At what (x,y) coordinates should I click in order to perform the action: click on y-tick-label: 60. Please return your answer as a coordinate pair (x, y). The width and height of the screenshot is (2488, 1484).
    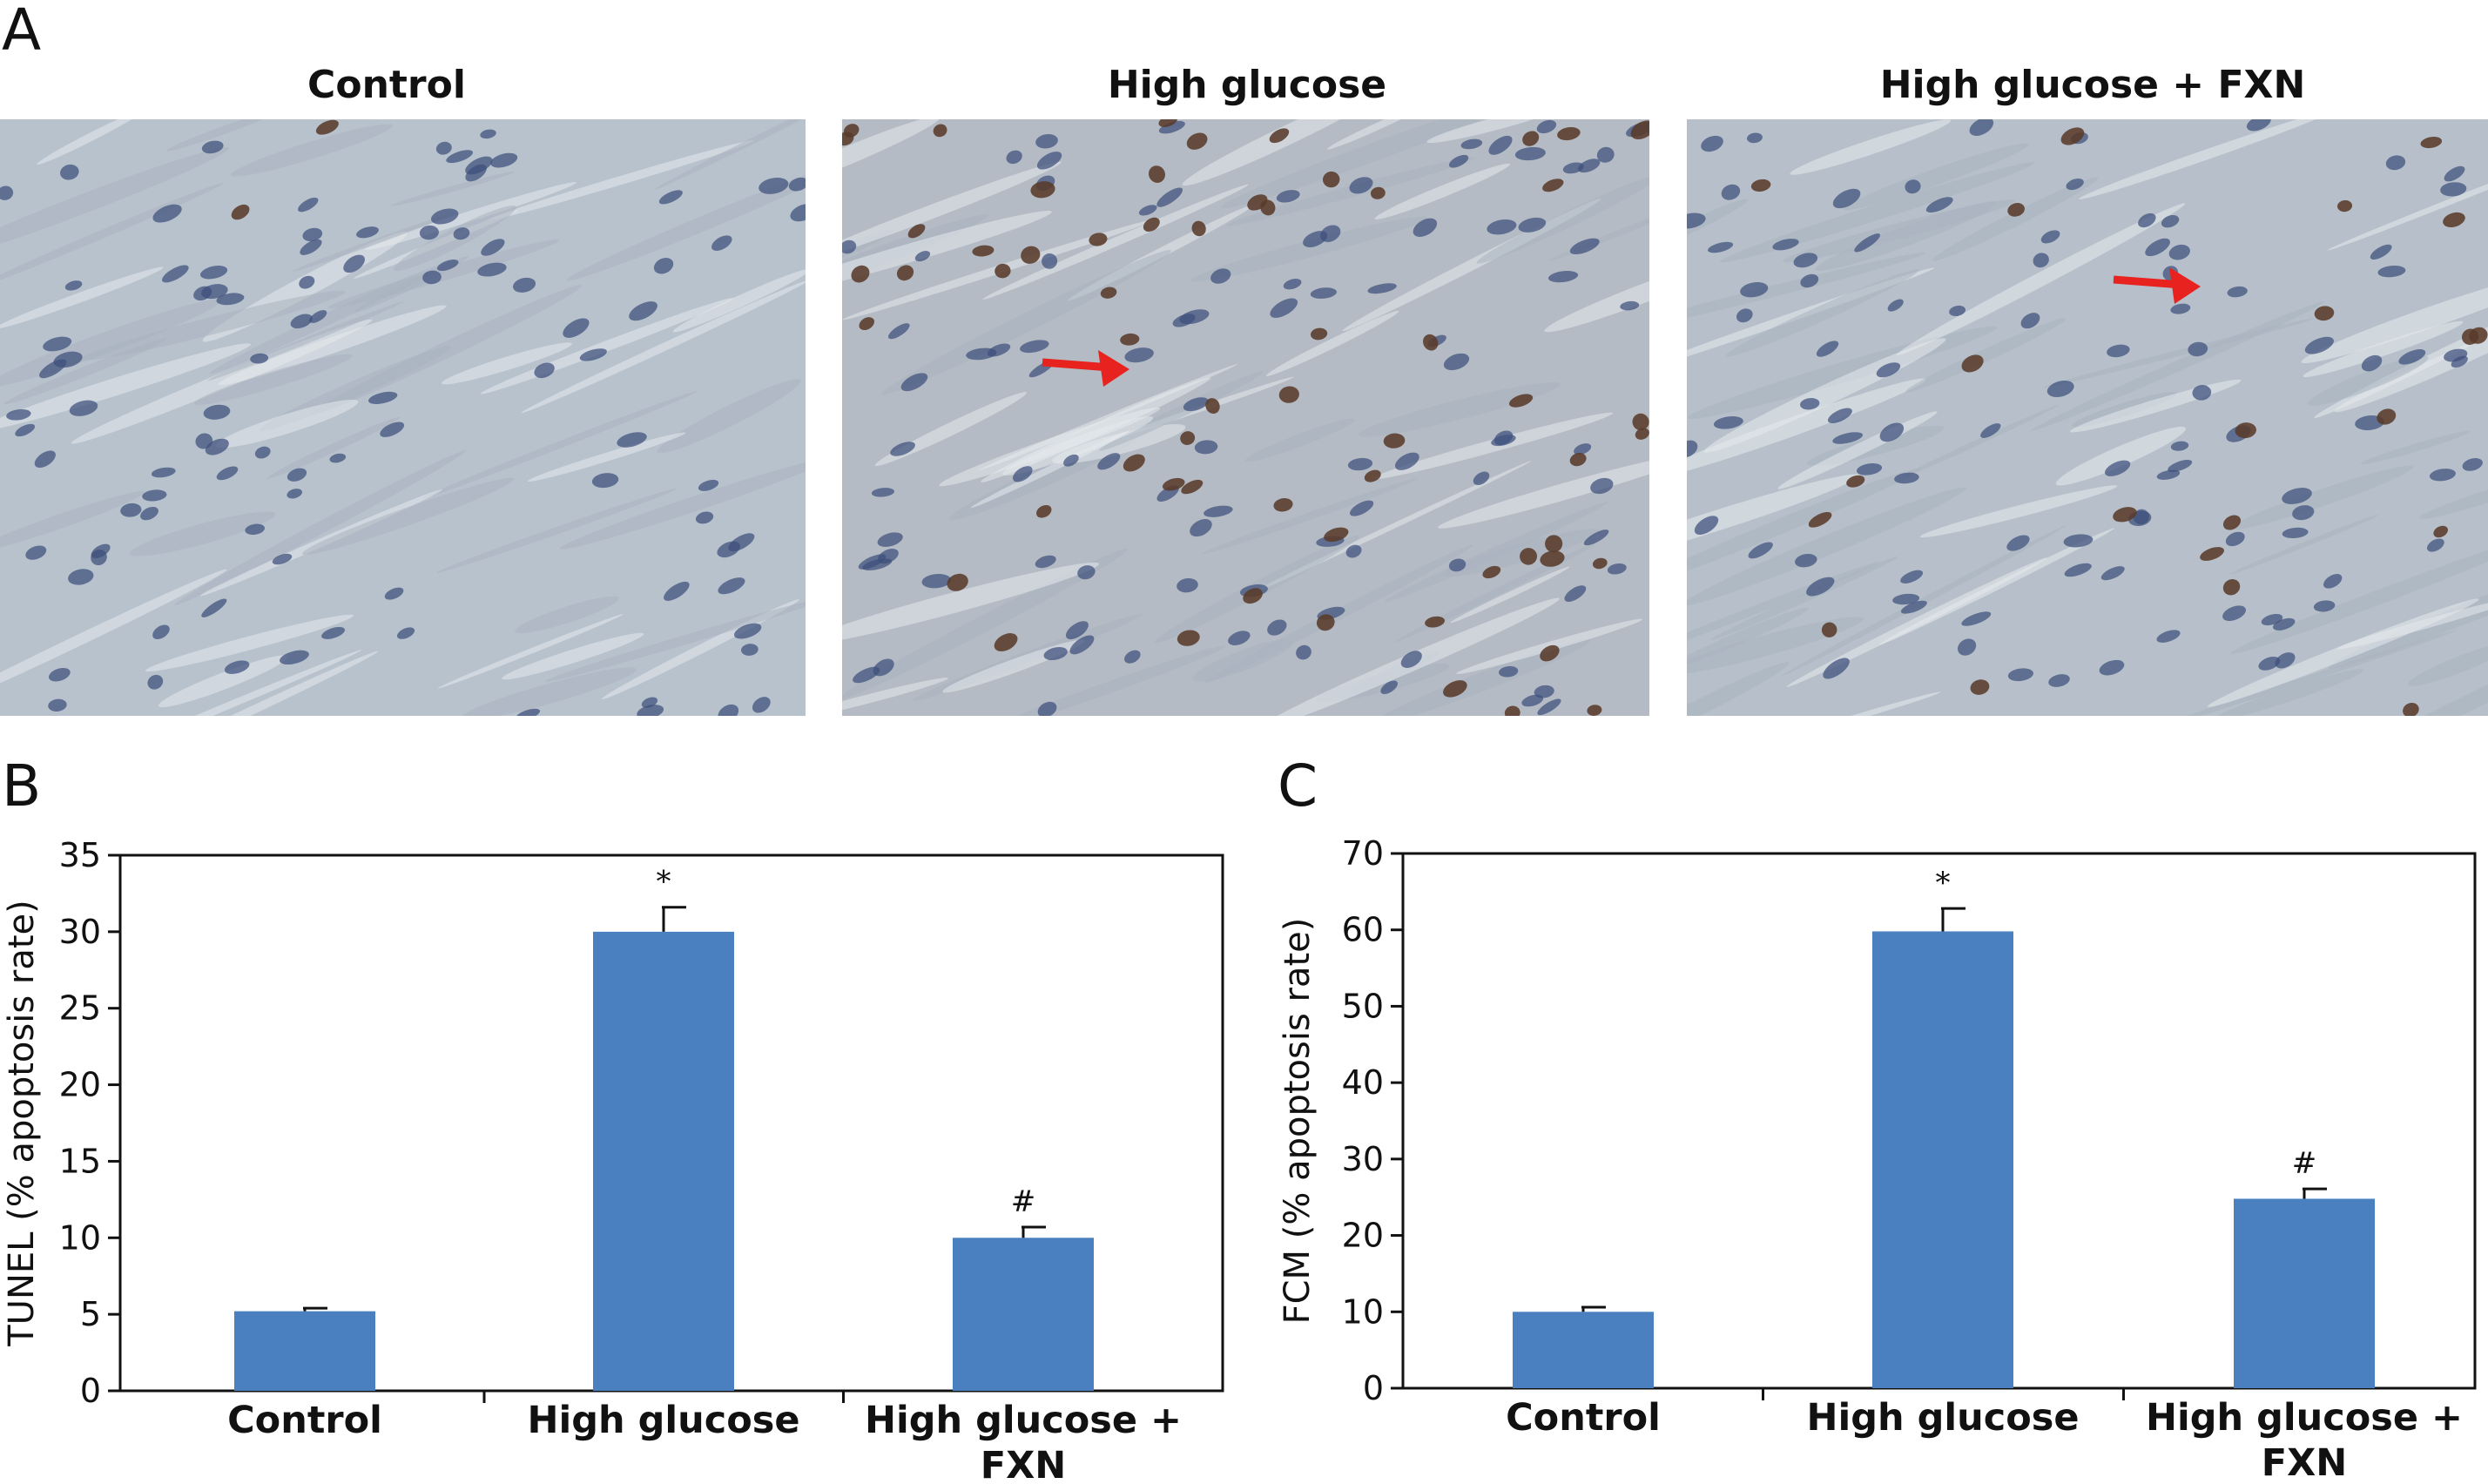
    Looking at the image, I should click on (1363, 930).